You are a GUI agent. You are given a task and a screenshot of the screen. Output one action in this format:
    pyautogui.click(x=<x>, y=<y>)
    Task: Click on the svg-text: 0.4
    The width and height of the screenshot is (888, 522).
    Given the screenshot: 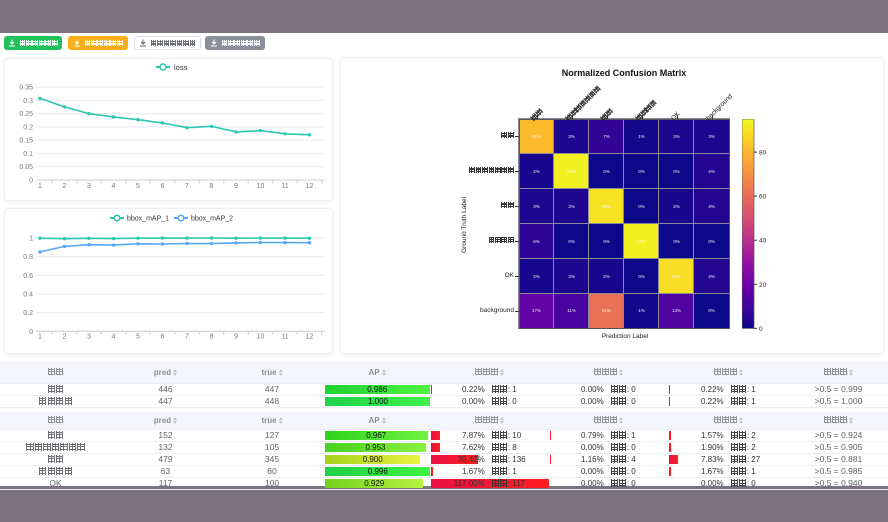 What is the action you would take?
    pyautogui.click(x=28, y=295)
    